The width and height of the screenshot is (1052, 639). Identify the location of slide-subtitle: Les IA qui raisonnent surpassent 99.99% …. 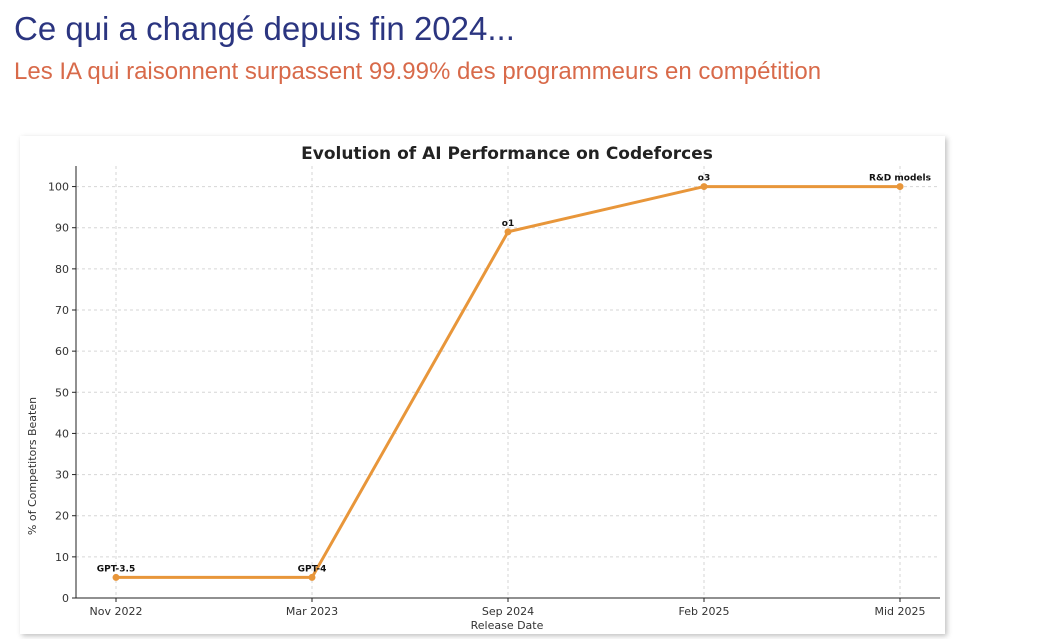
(418, 71).